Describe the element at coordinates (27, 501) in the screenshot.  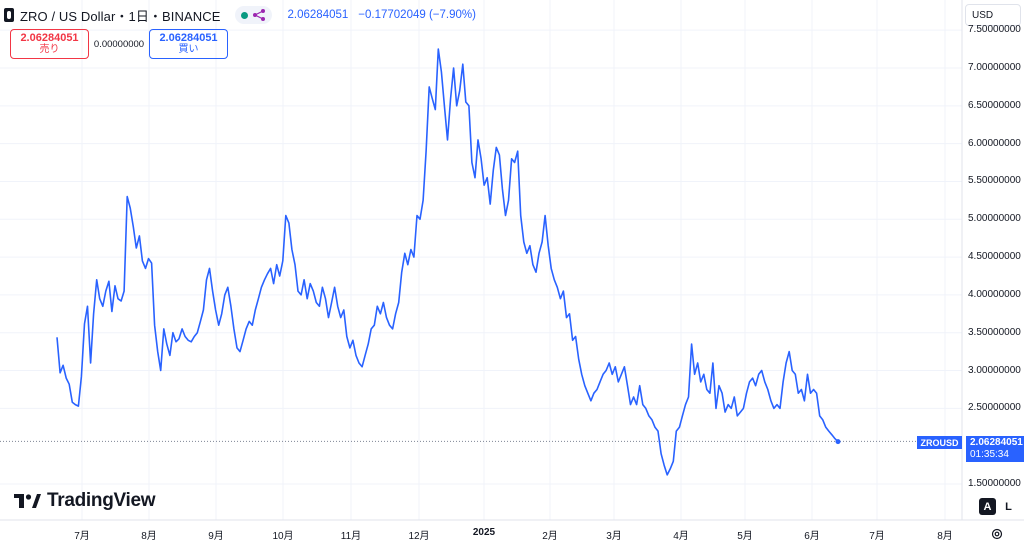
I see `tradingview-logo-icon` at that location.